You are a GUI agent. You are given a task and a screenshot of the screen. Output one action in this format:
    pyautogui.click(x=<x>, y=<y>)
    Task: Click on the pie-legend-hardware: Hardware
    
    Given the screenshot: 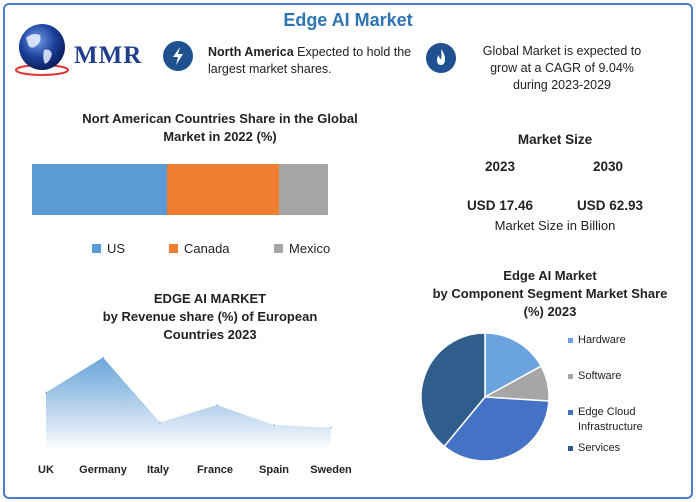 What is the action you would take?
    pyautogui.click(x=597, y=340)
    